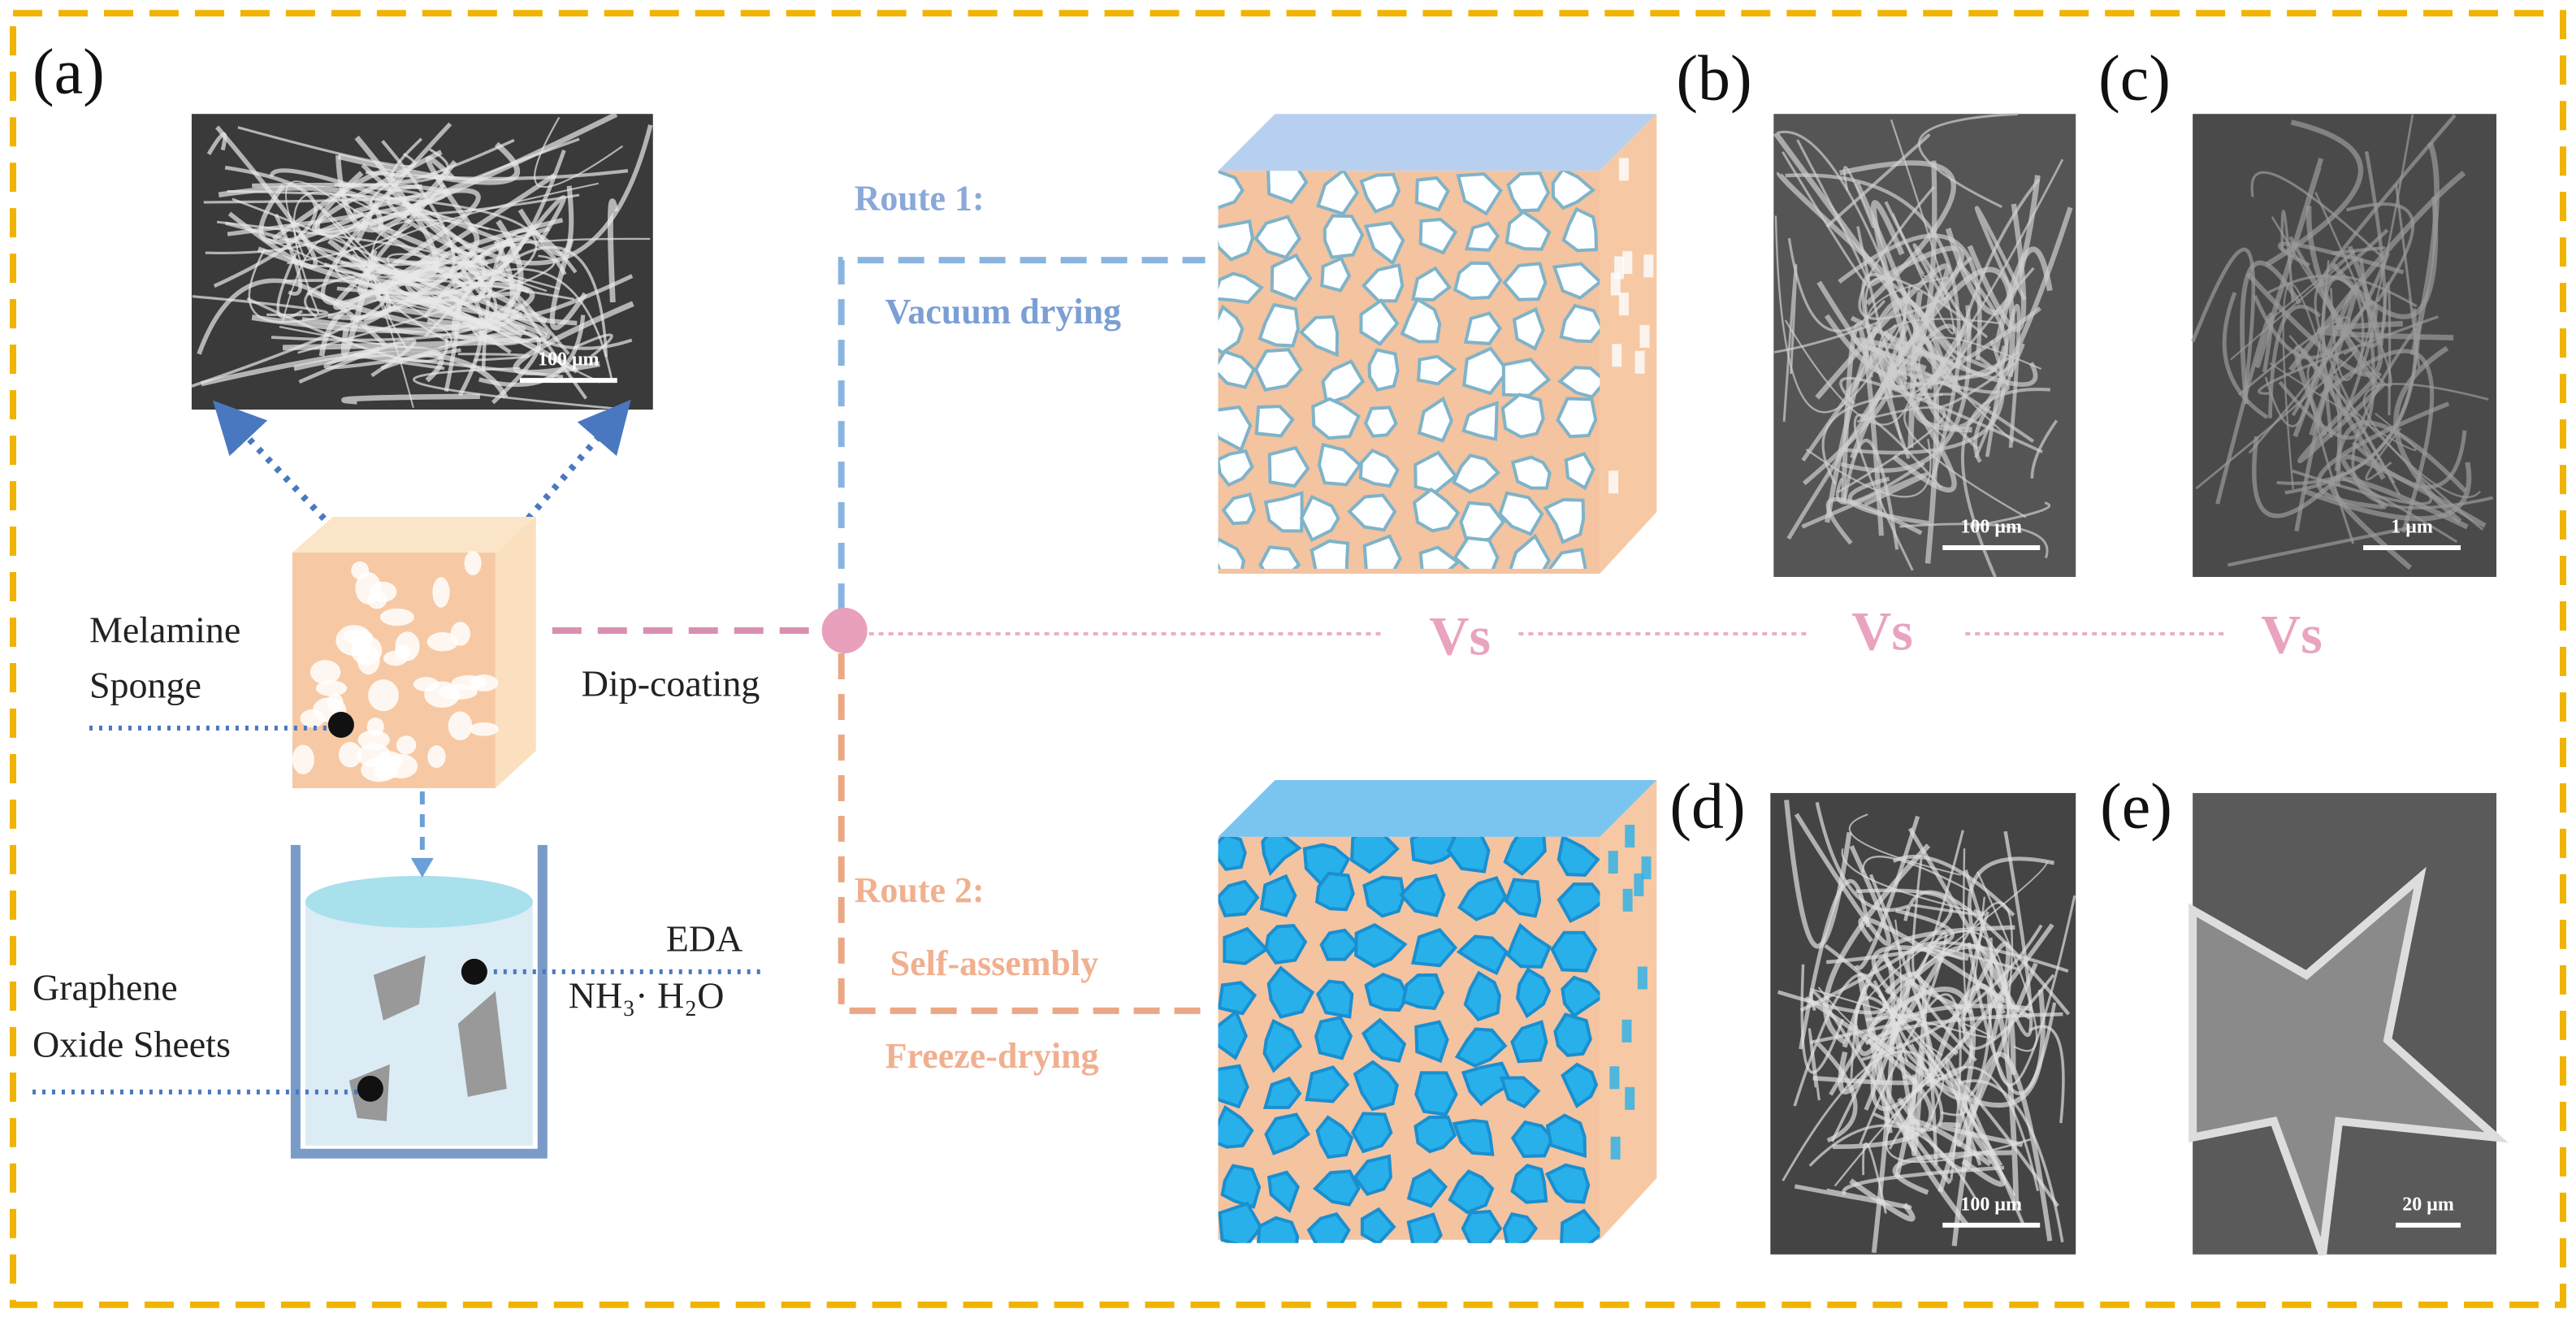  Describe the element at coordinates (647, 995) in the screenshot. I see `label: NH₃· H₂O` at that location.